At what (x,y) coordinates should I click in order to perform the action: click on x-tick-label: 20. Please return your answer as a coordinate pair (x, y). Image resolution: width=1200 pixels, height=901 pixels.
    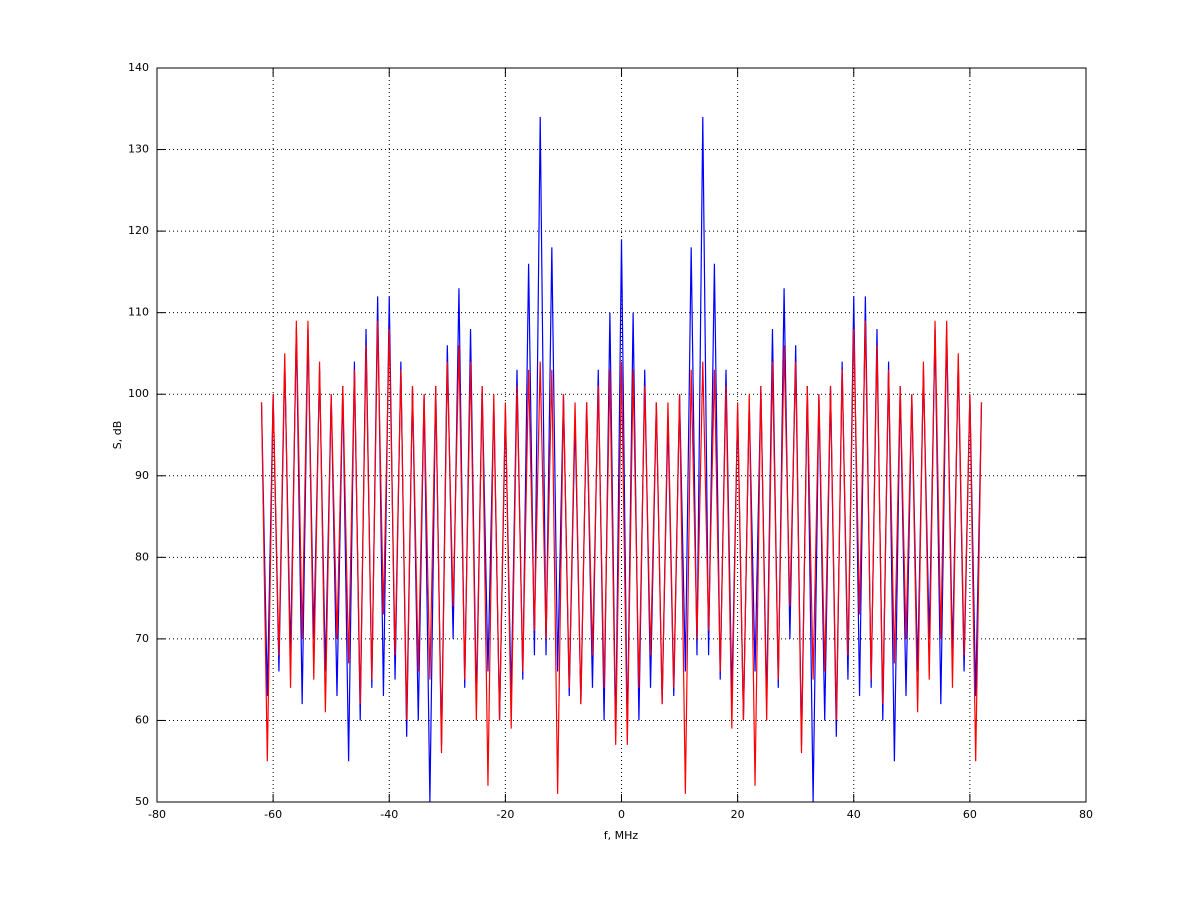
    Looking at the image, I should click on (738, 814).